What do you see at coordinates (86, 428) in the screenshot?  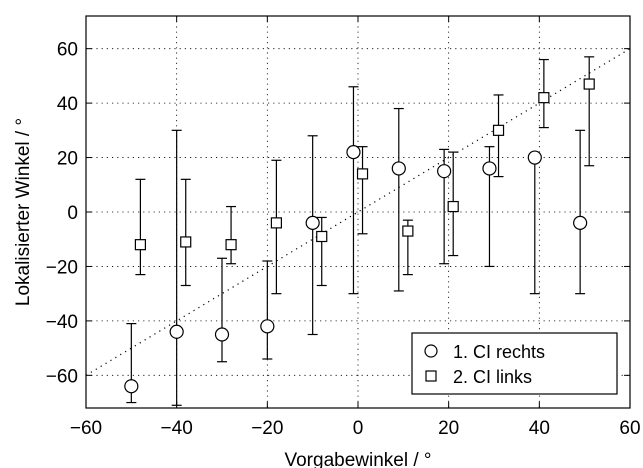 I see `x-tick-label: −60` at bounding box center [86, 428].